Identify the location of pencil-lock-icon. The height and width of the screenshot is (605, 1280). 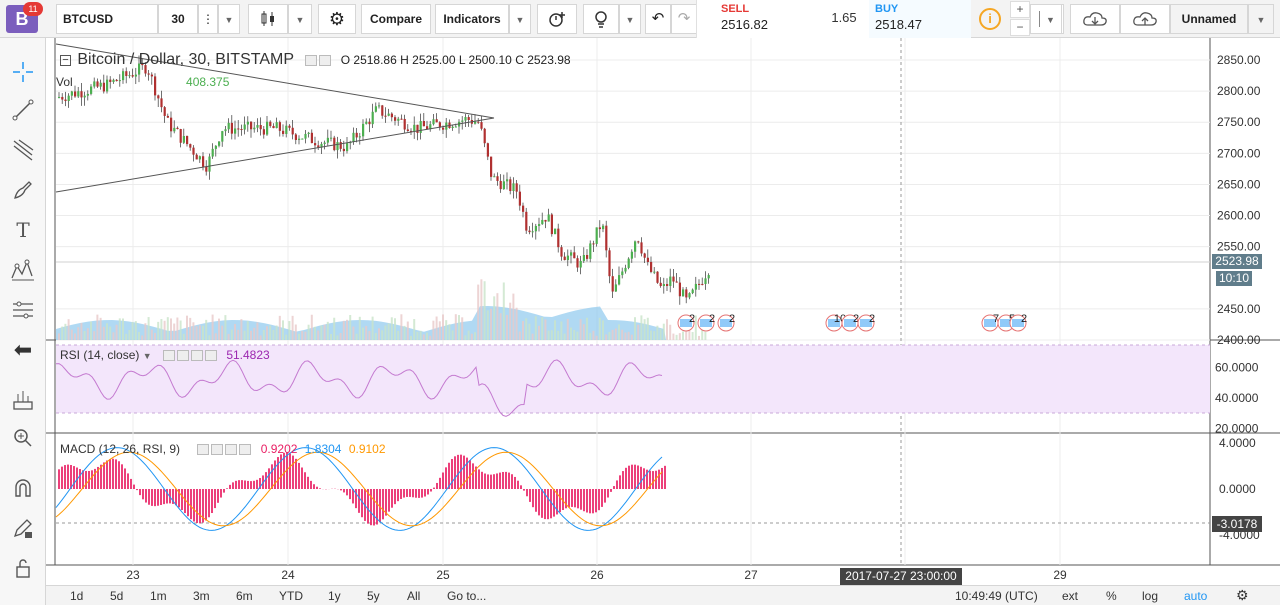
(23, 528).